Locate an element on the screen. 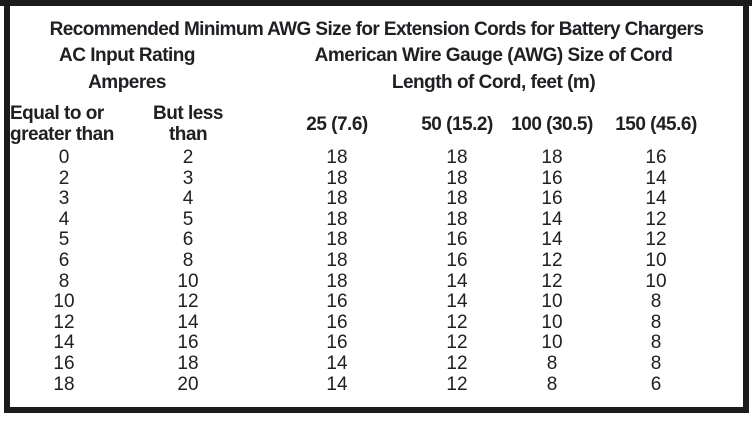 This screenshot has height=422, width=752. group-header-amperes: Amperes is located at coordinates (127, 82).